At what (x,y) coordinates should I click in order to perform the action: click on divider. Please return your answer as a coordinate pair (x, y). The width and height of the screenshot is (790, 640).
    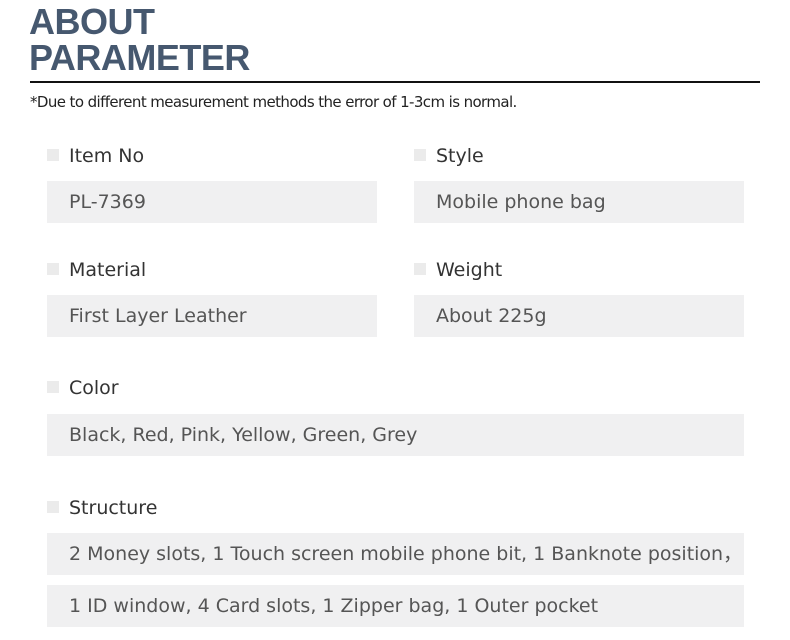
    Looking at the image, I should click on (395, 82).